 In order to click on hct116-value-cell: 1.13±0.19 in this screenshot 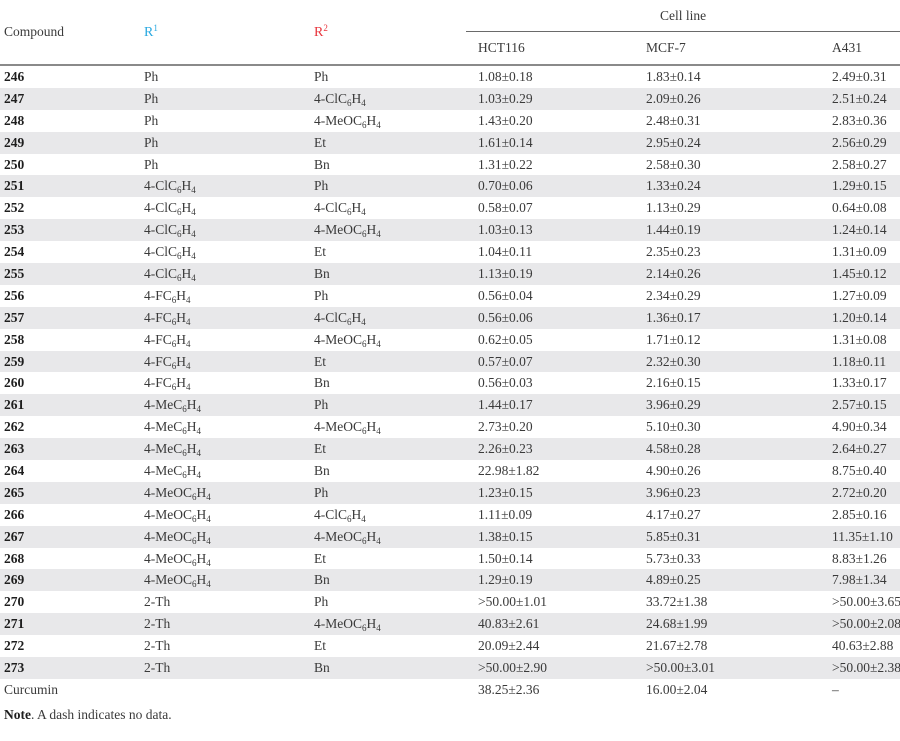, I will do `click(546, 274)`.